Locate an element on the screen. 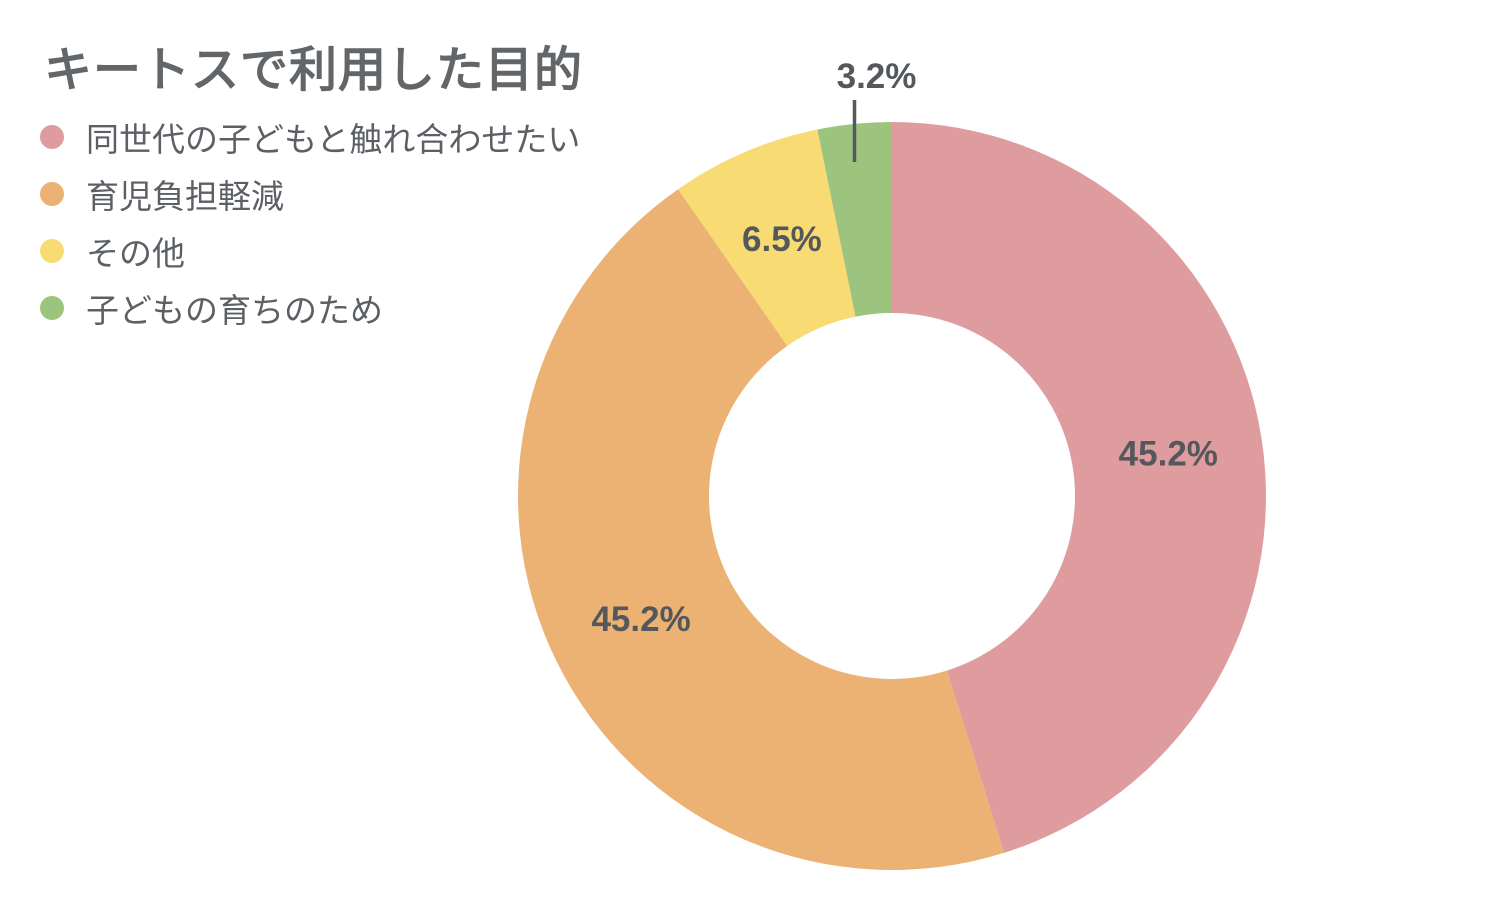  chart-legend: 同世代の子どもと触れ合わせたい 育児負担軽減 その他子どもの育ちのため is located at coordinates (310, 234).